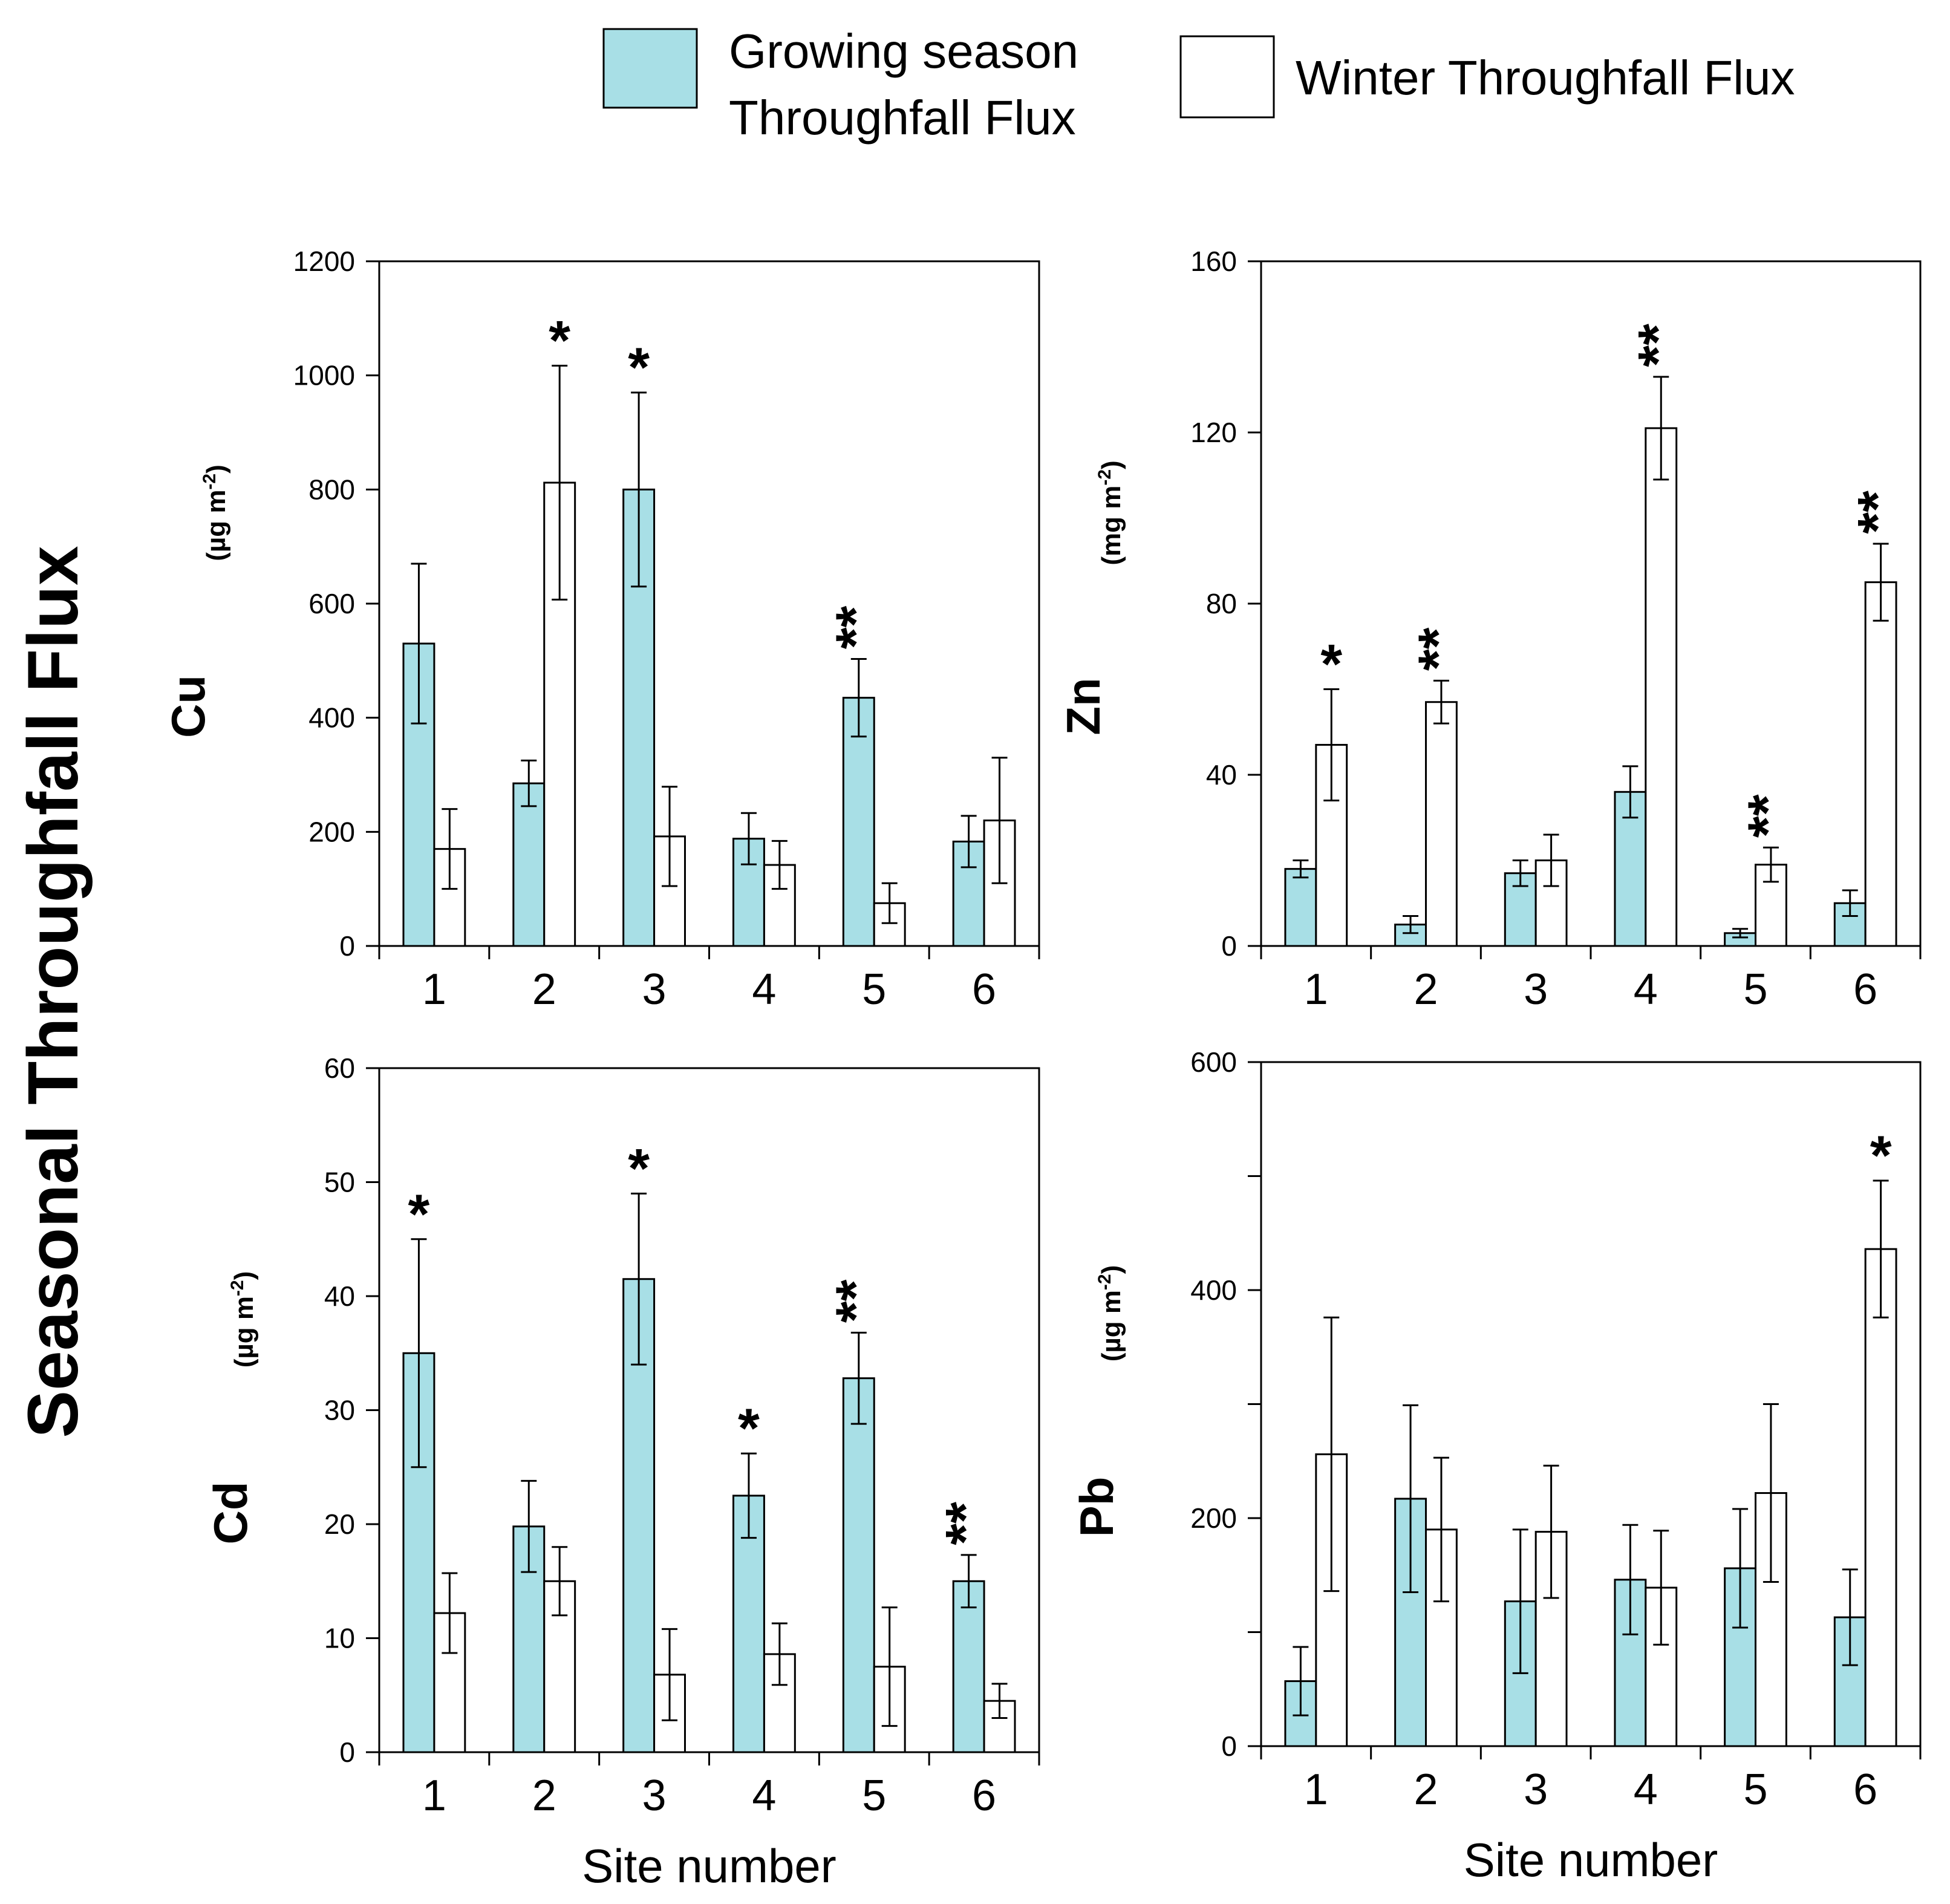  Describe the element at coordinates (1213, 261) in the screenshot. I see `zn-y-tick-label: 160` at that location.